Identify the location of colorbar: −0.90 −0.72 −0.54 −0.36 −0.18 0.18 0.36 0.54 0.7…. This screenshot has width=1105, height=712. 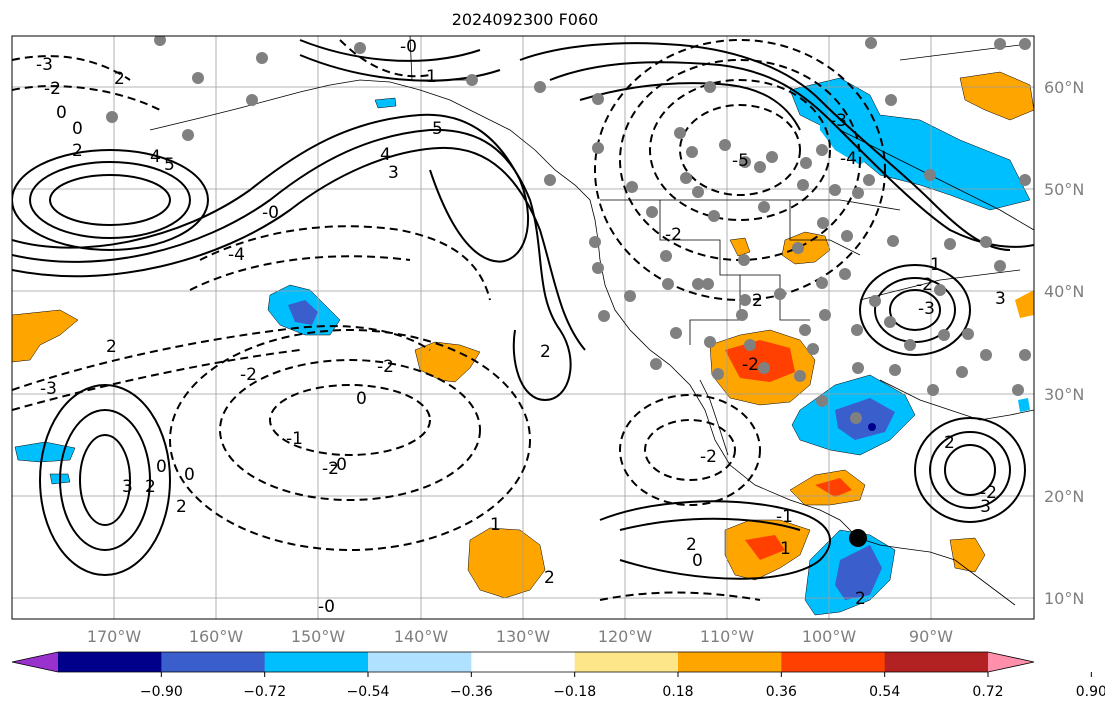
(558, 675).